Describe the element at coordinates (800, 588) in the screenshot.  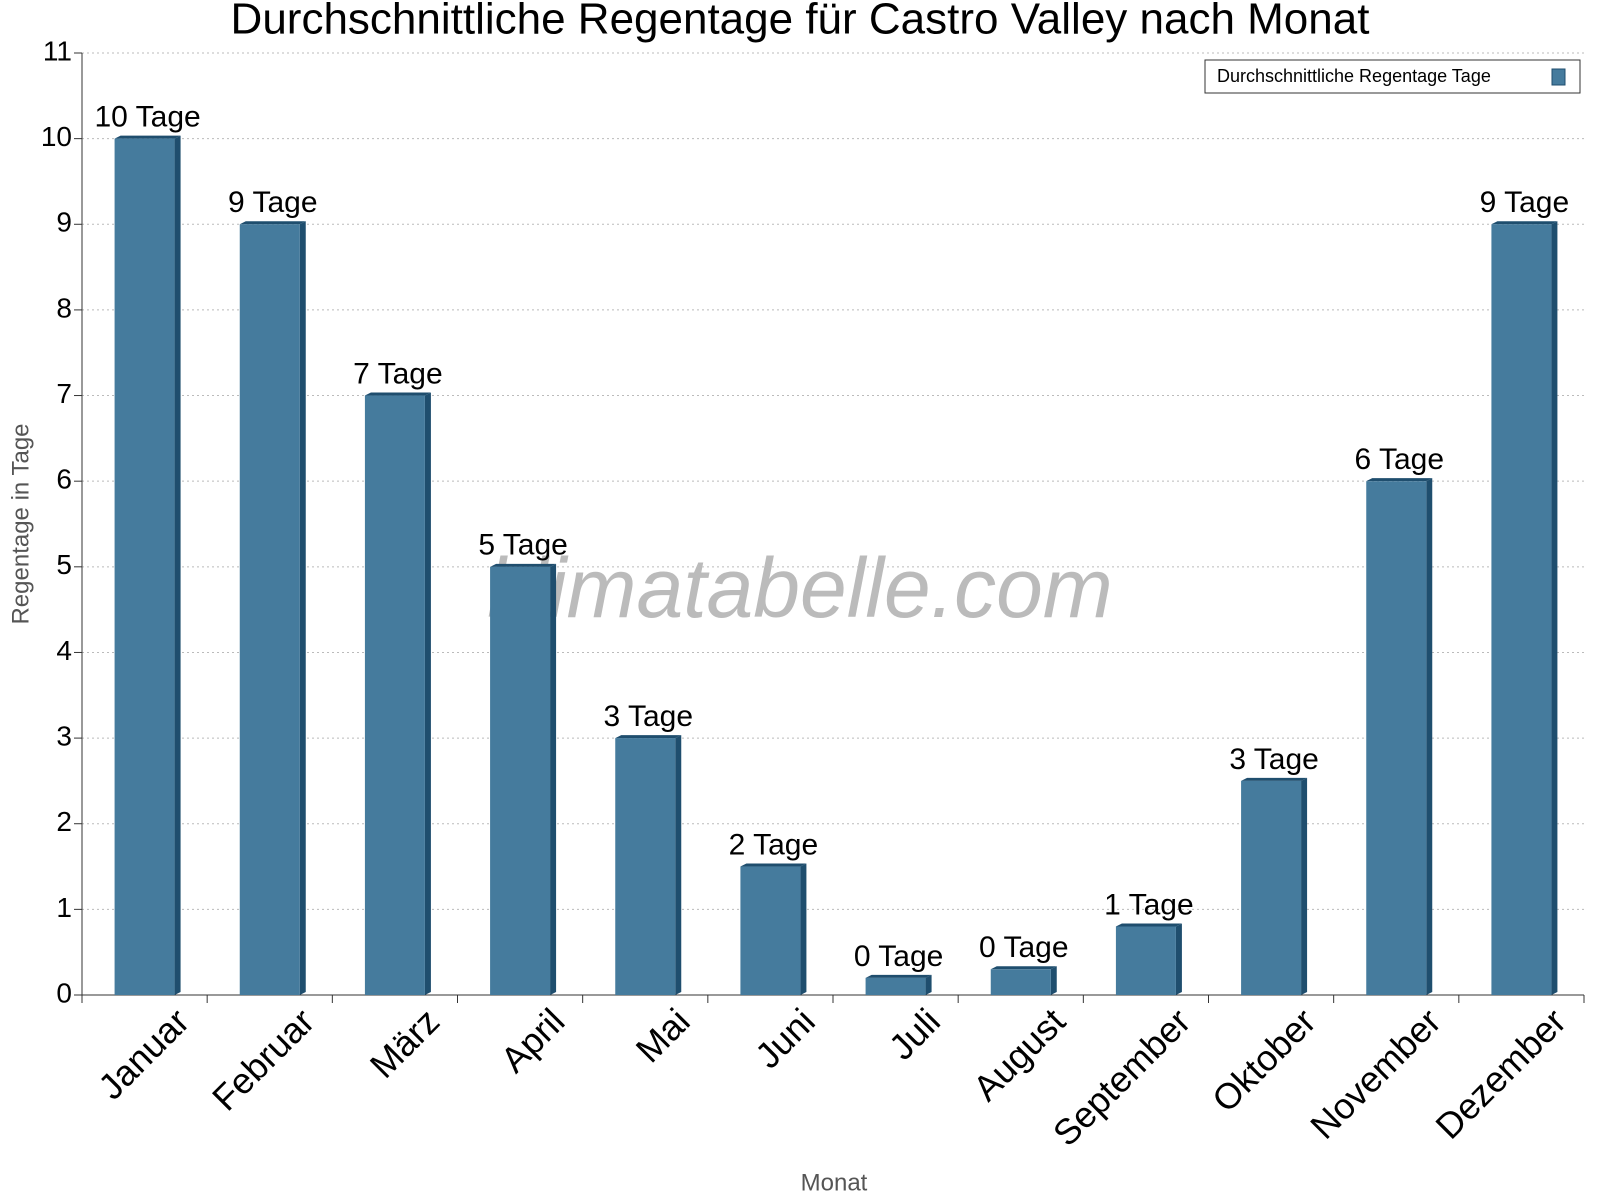
I see `watermark: klimatabelle.com` at that location.